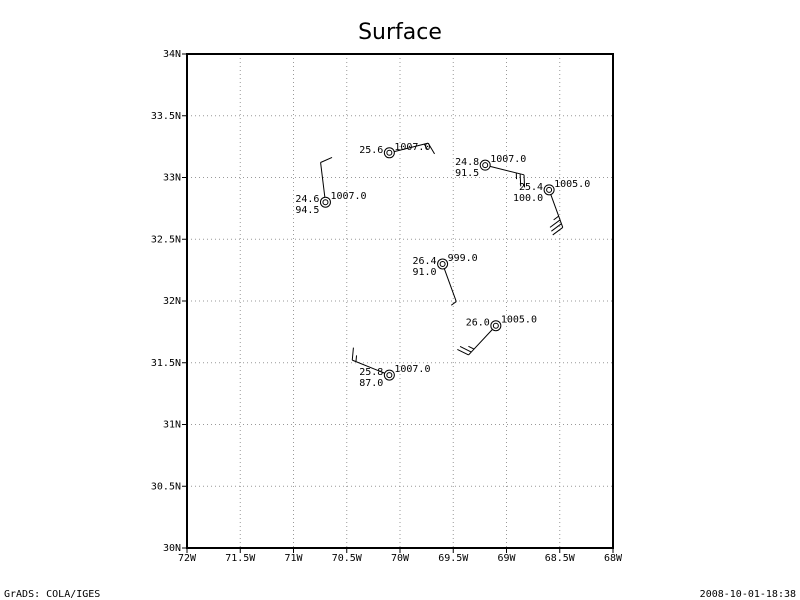 The image size is (800, 600). I want to click on station-temp: 24.6, so click(307, 199).